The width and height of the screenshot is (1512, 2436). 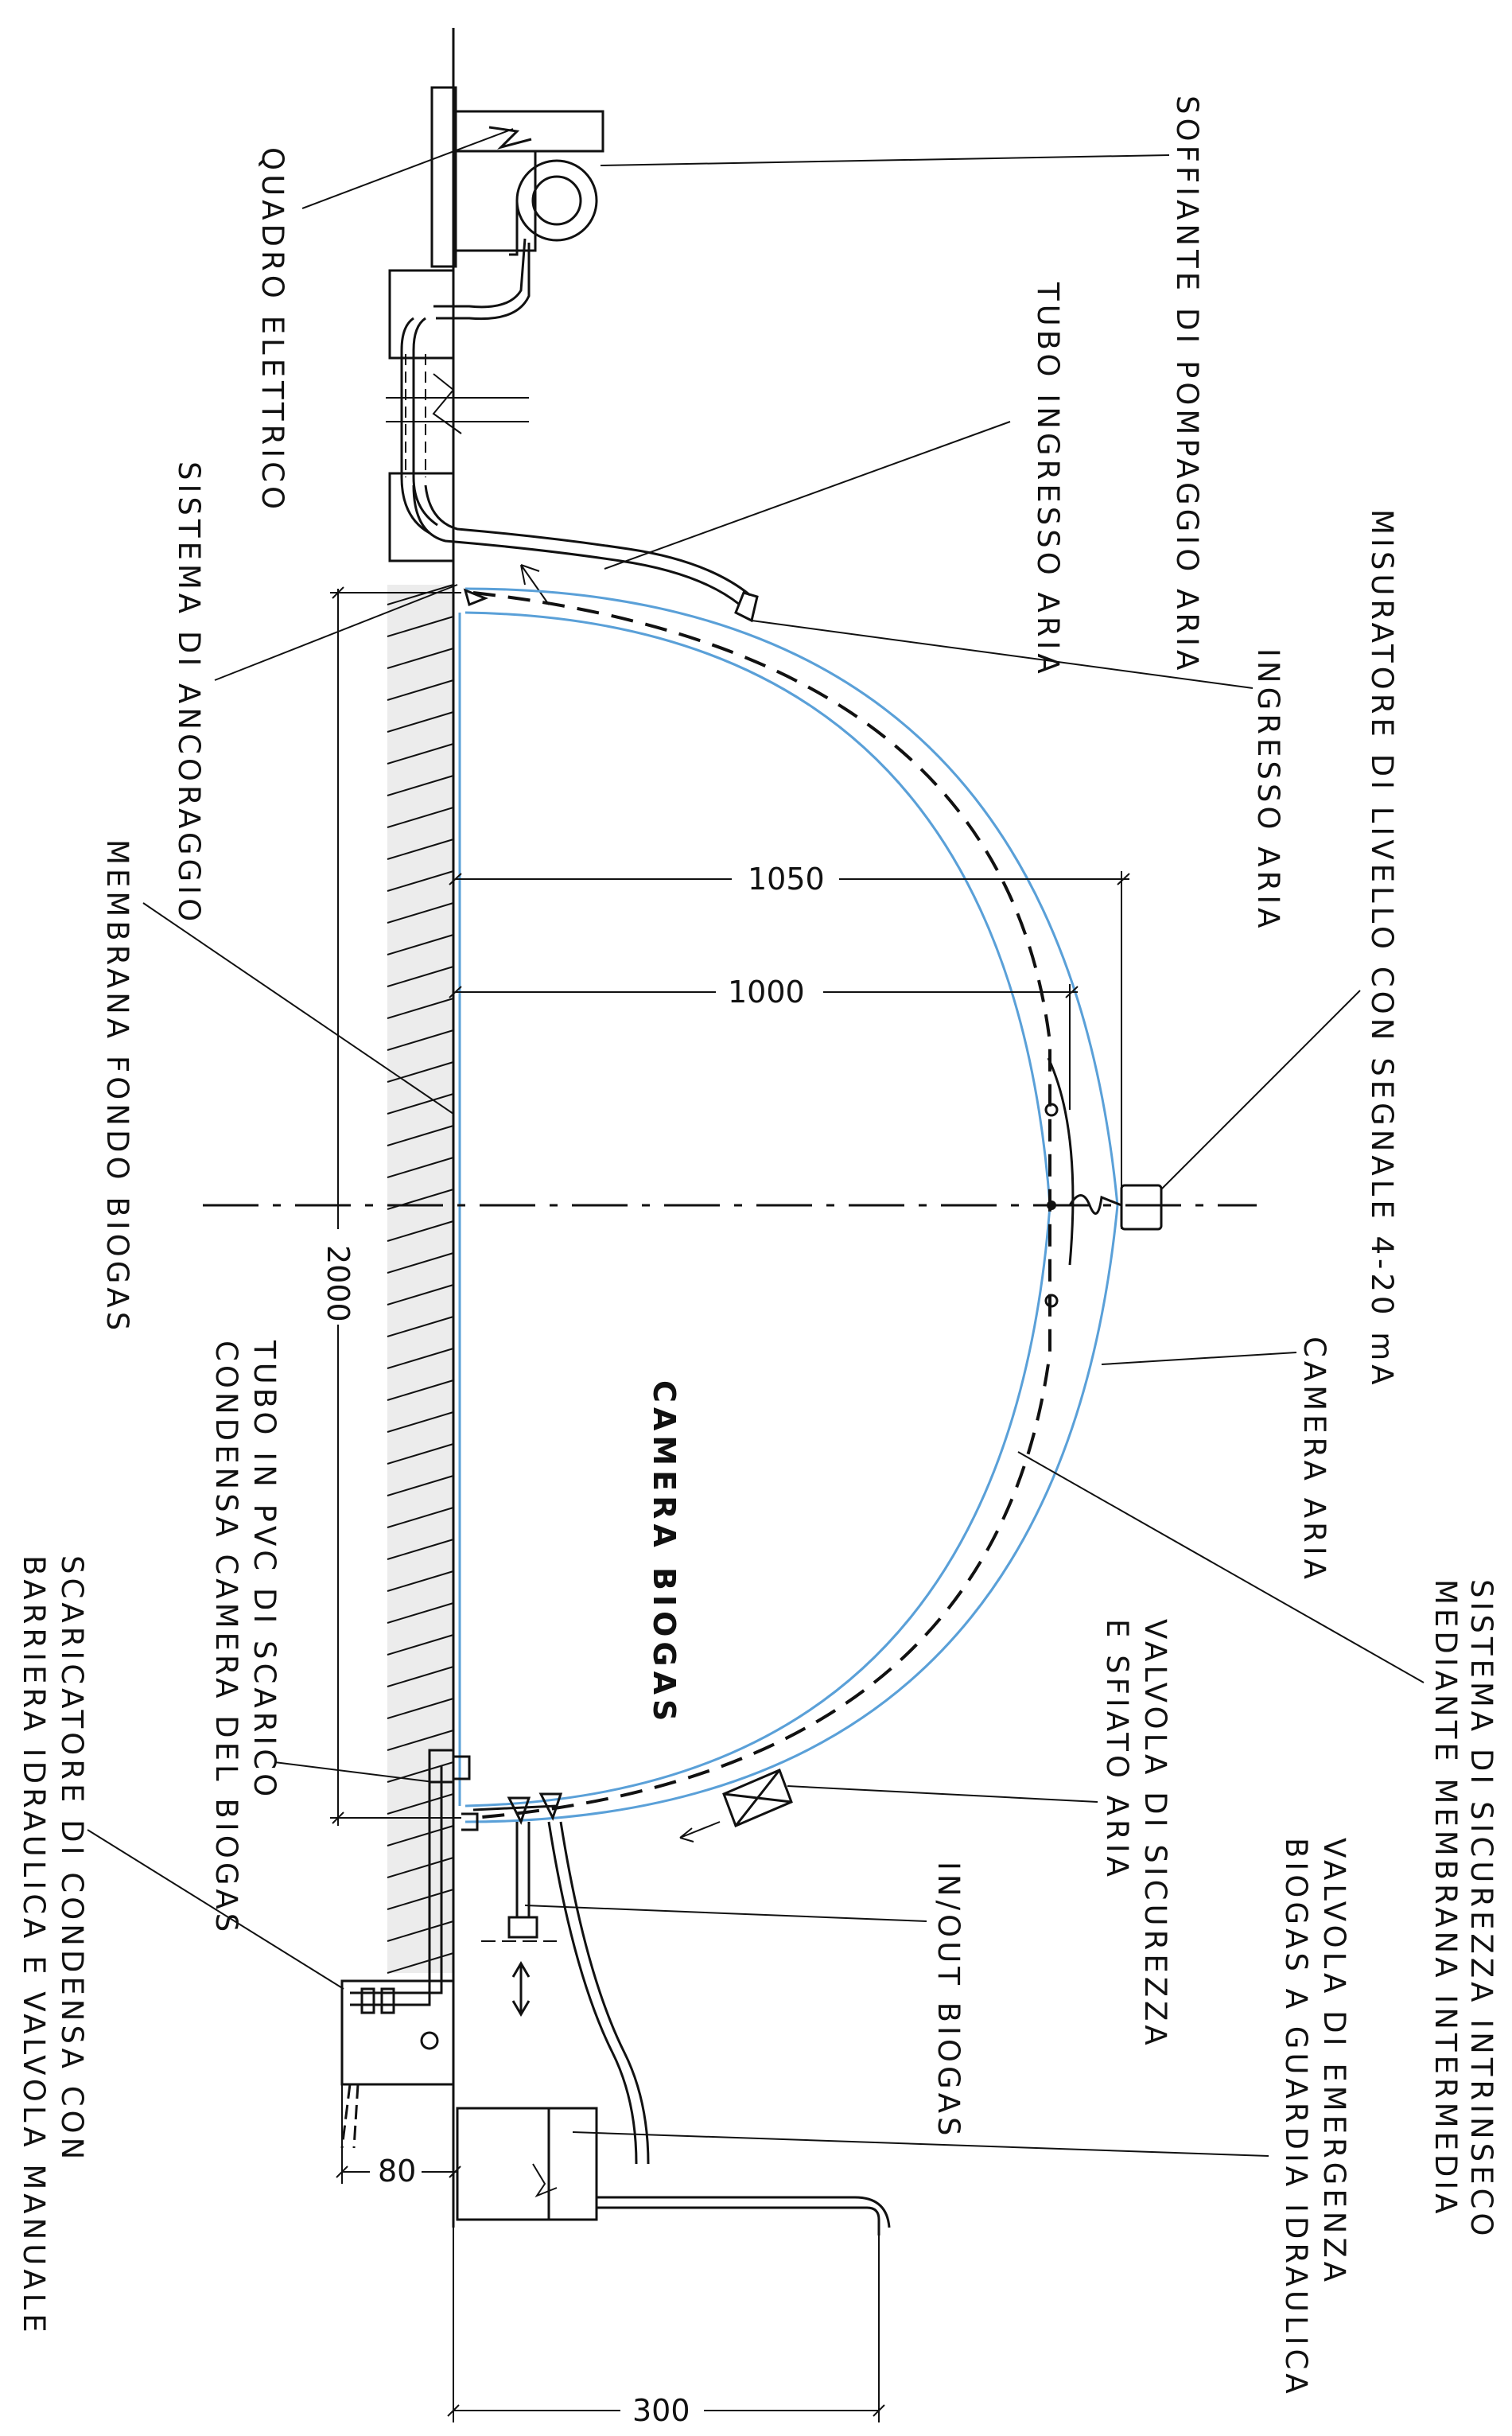 I want to click on label-ancoraggio: SISTEMA DI ANCORAGGIO, so click(x=189, y=693).